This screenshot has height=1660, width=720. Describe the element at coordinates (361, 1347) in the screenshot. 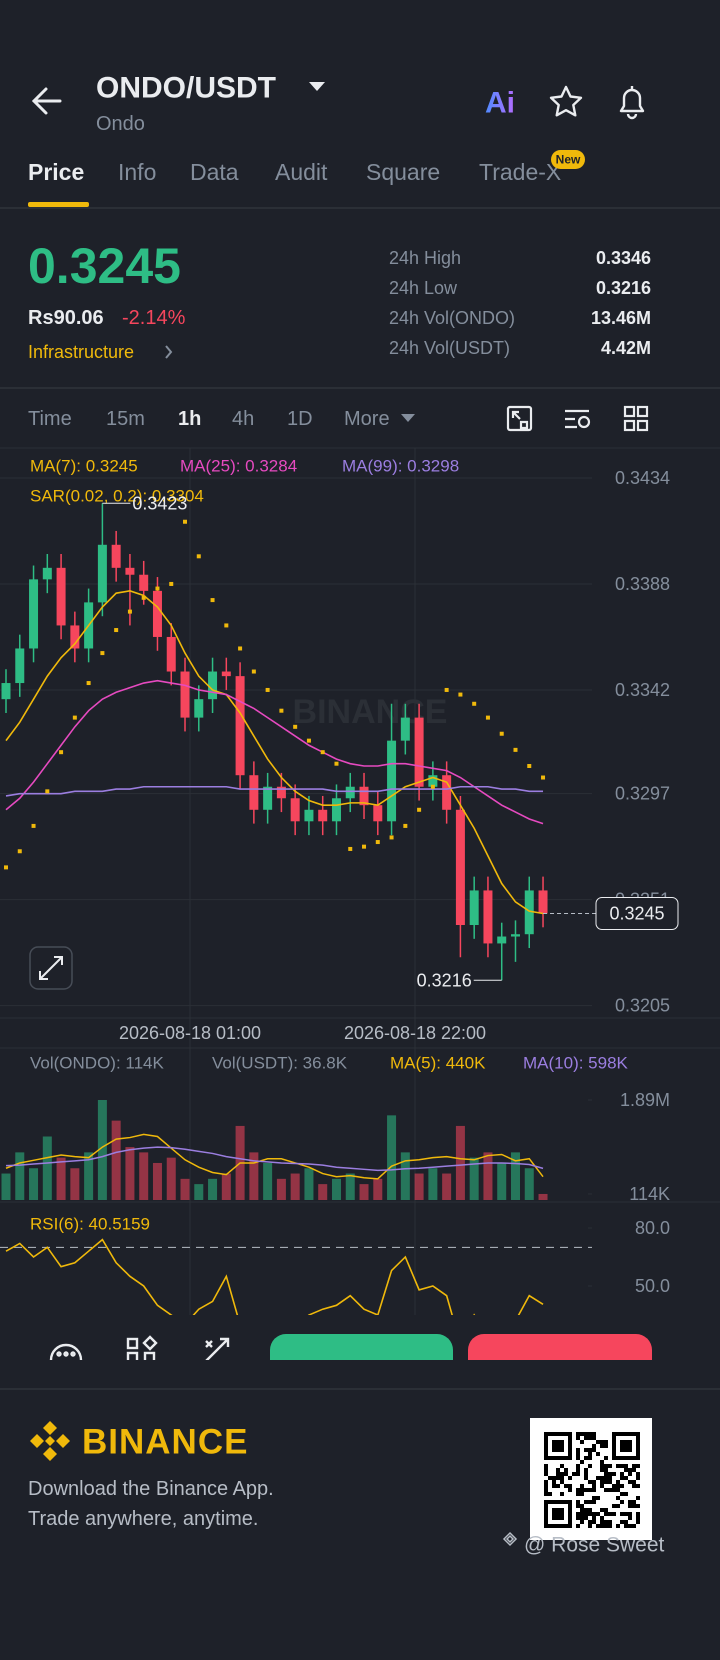

I see `buy-button` at that location.